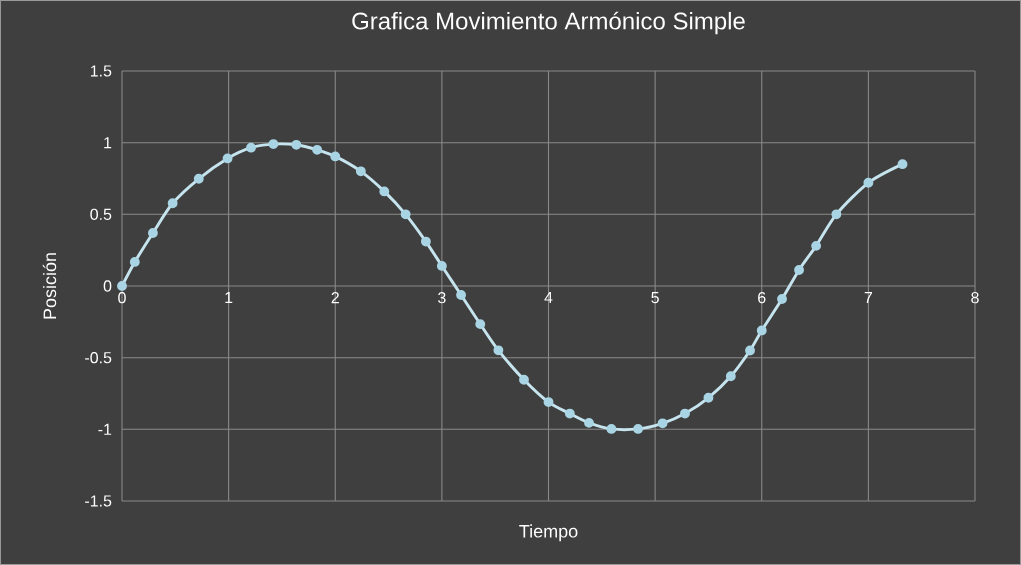 The height and width of the screenshot is (565, 1021). I want to click on x-tick-label: 2, so click(335, 298).